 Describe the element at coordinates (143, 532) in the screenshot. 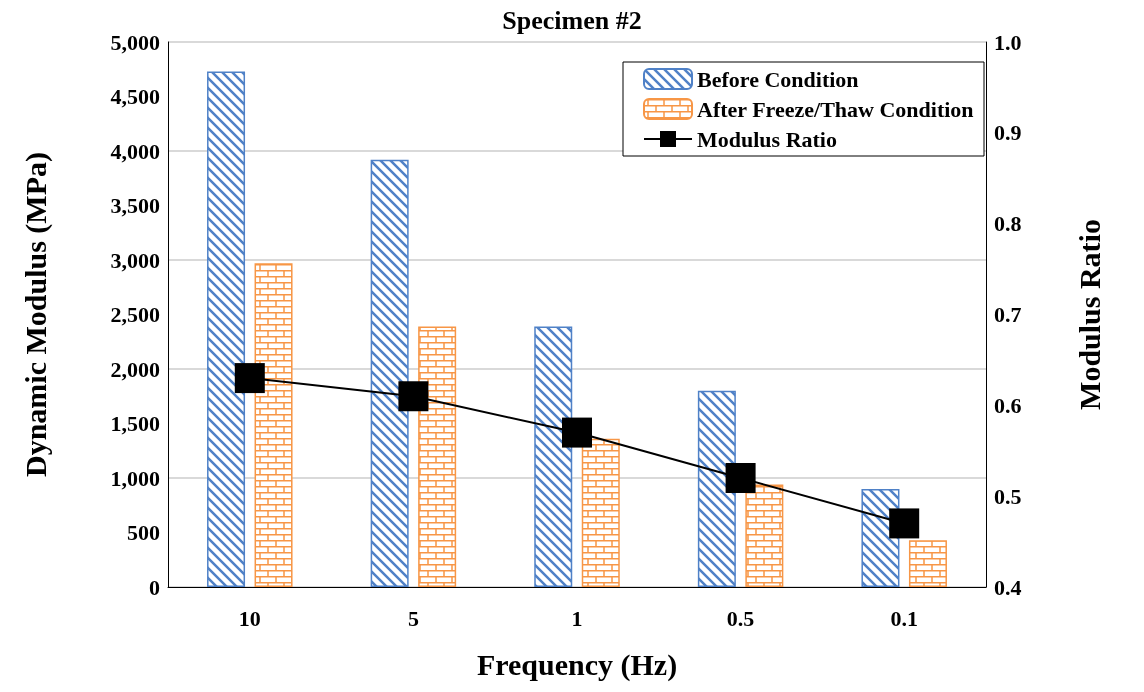

I see `y-tick-label: 500` at that location.